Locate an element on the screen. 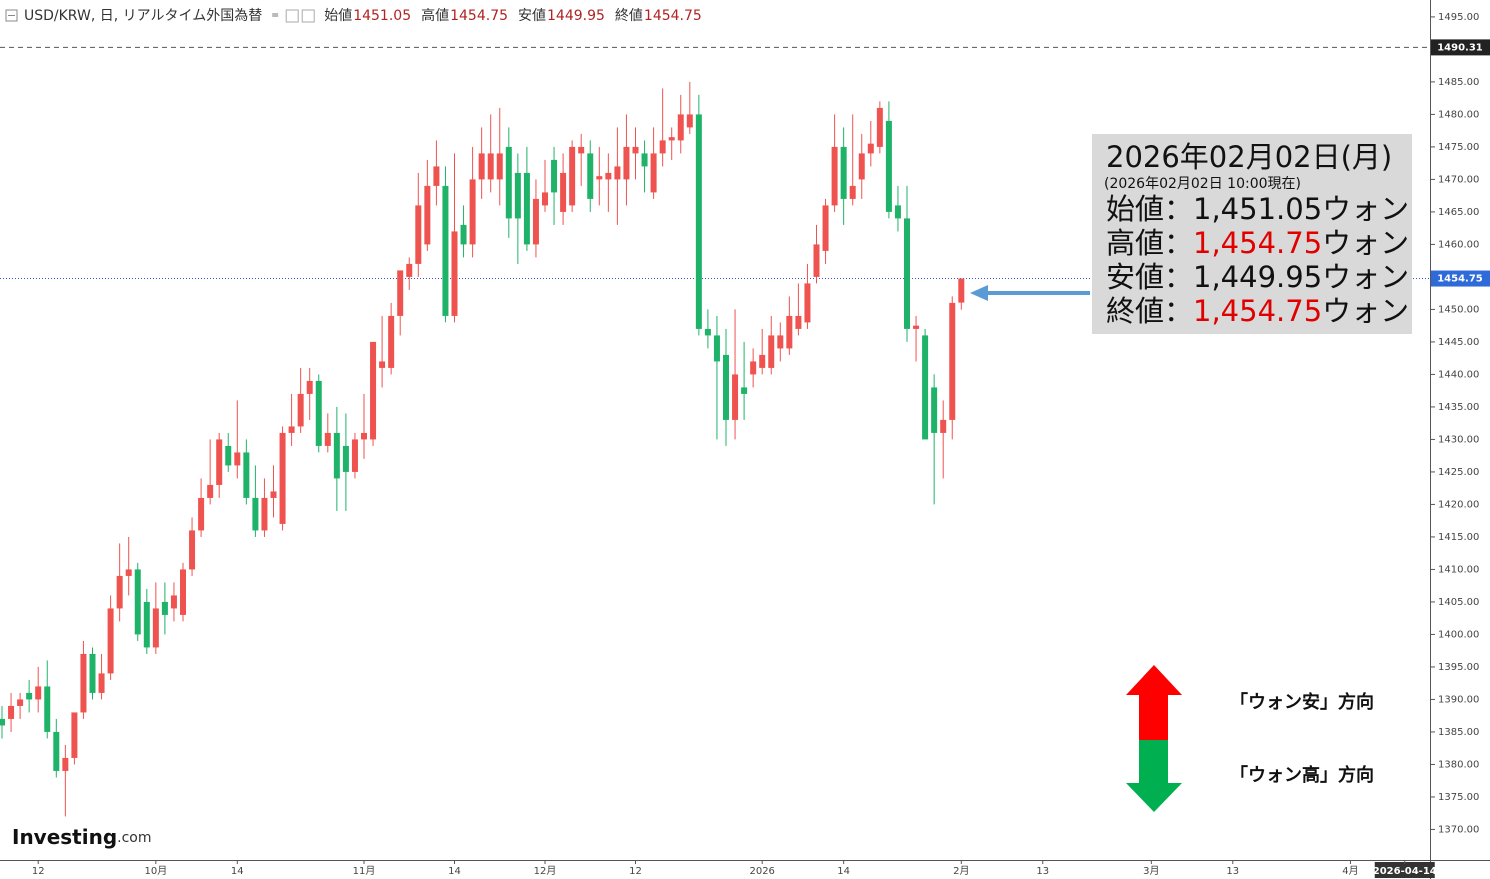 Image resolution: width=1490 pixels, height=879 pixels. reference-label: 1490.31 is located at coordinates (1460, 47).